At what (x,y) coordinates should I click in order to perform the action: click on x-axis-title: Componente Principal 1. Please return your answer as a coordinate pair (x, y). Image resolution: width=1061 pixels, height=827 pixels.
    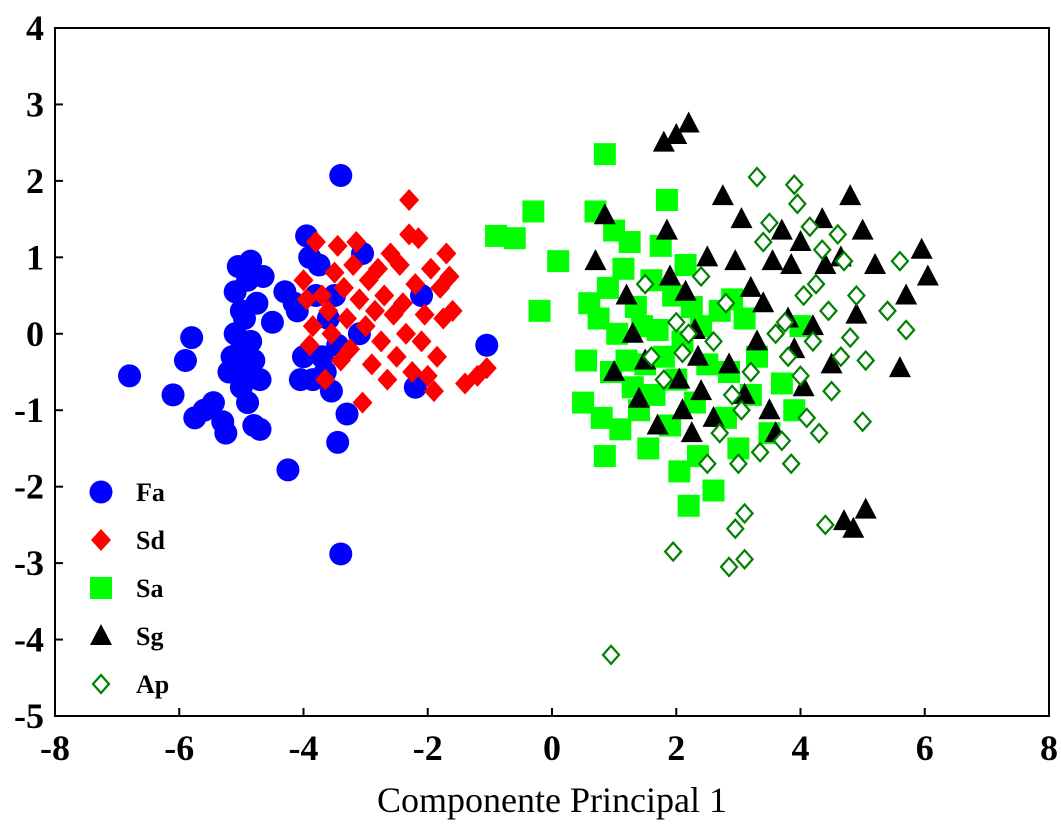
    Looking at the image, I should click on (552, 800).